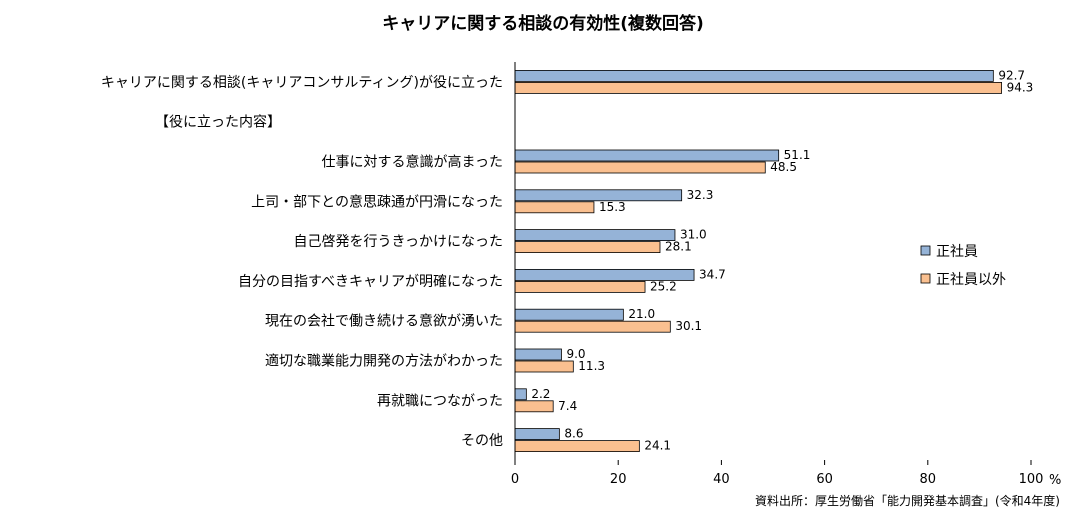 This screenshot has height=520, width=1086. Describe the element at coordinates (1011, 75) in the screenshot. I see `value-label: 92.7` at that location.